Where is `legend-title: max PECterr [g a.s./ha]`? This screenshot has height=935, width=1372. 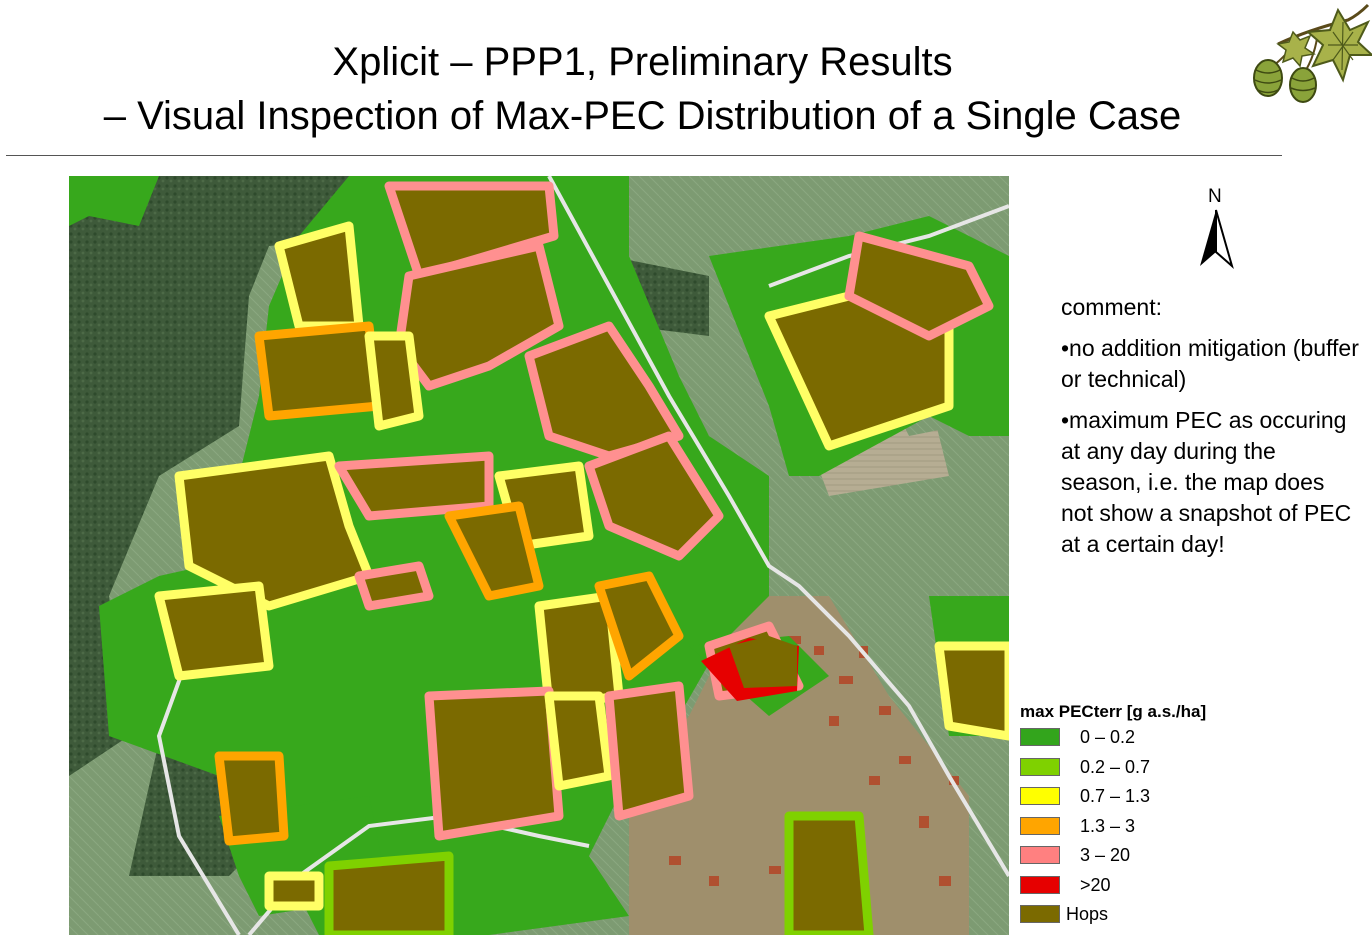 legend-title: max PECterr [g a.s./ha] is located at coordinates (1113, 711).